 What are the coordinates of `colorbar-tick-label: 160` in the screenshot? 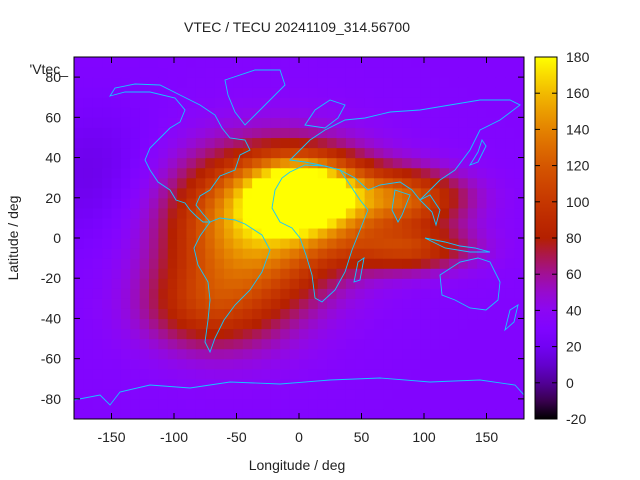 It's located at (578, 93).